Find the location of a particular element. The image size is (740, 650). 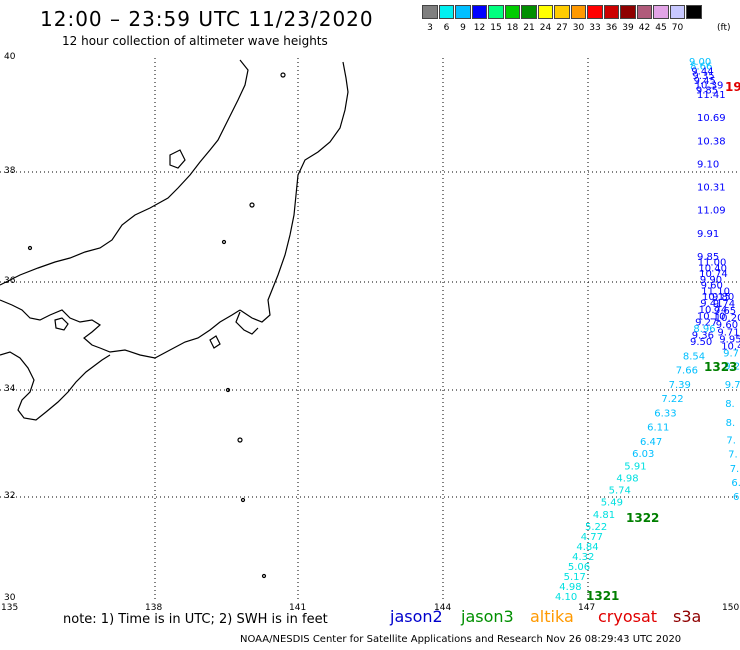

lat-label-30: 30 is located at coordinates (10, 598).